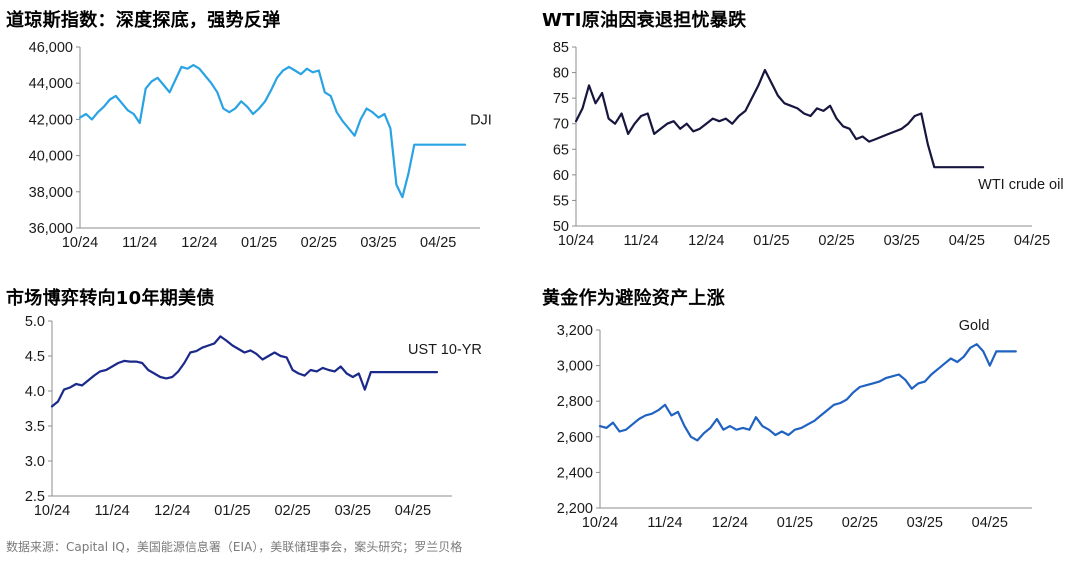 This screenshot has height=562, width=1080. Describe the element at coordinates (35, 392) in the screenshot. I see `y-tick-label: 4.0` at that location.